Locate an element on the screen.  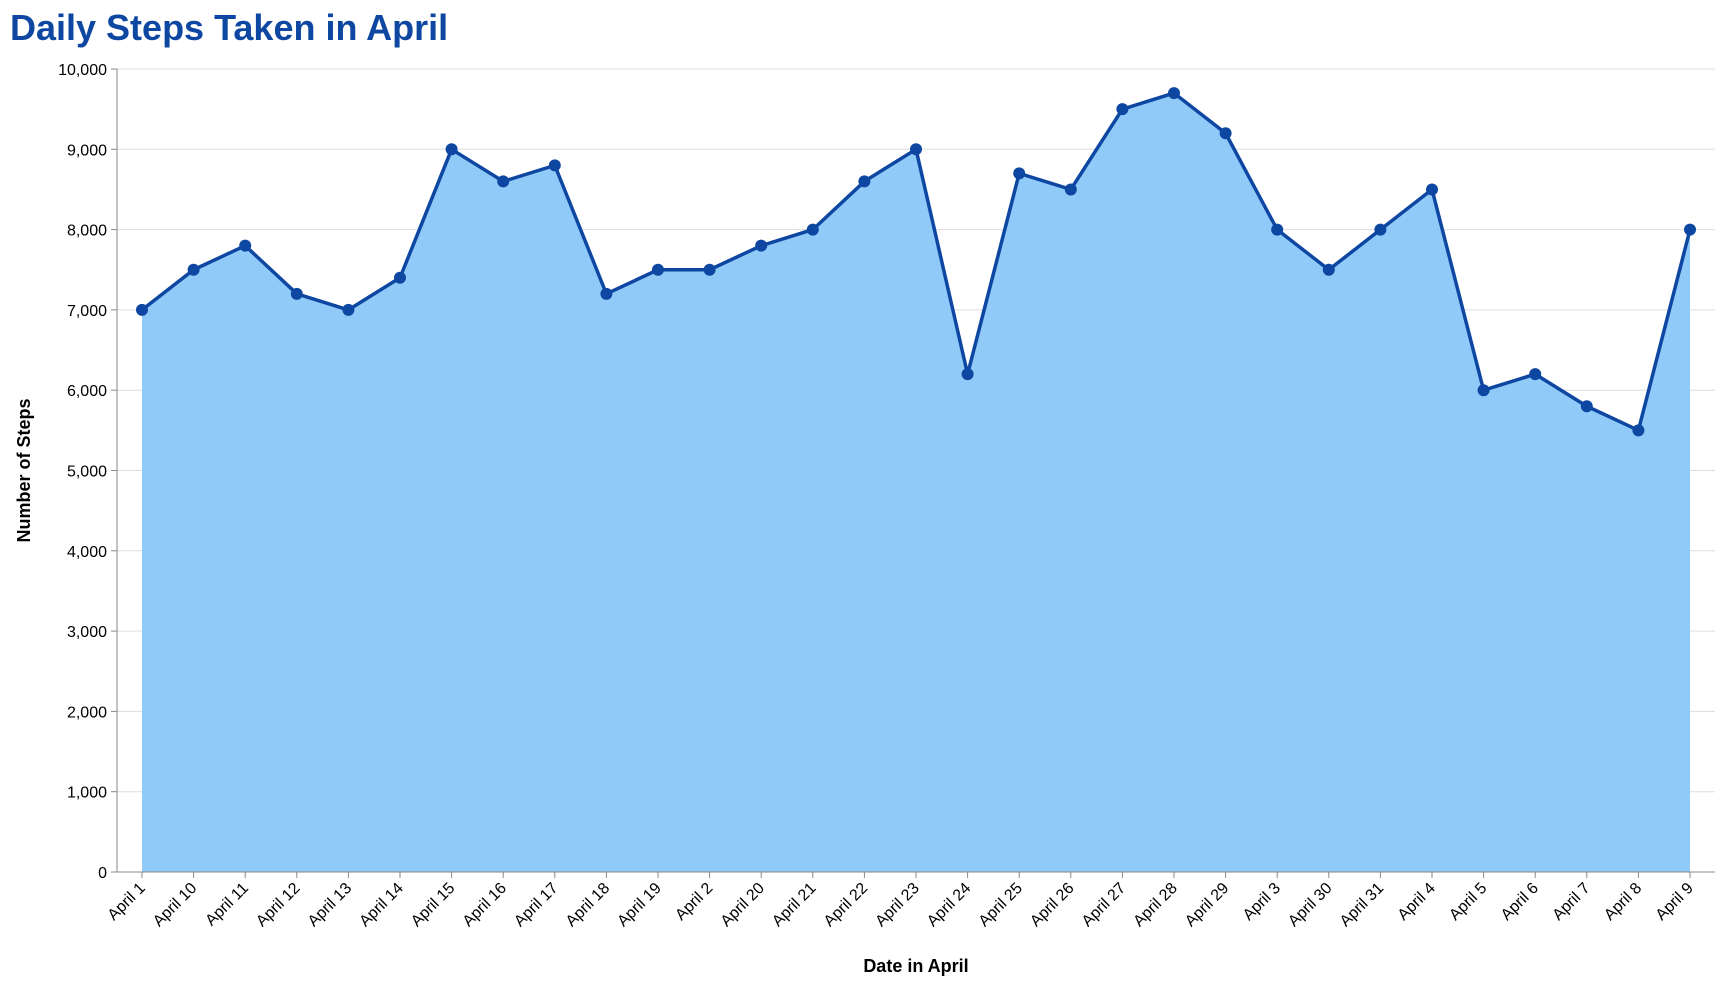
x-tick-label: April 25 is located at coordinates (1001, 905).